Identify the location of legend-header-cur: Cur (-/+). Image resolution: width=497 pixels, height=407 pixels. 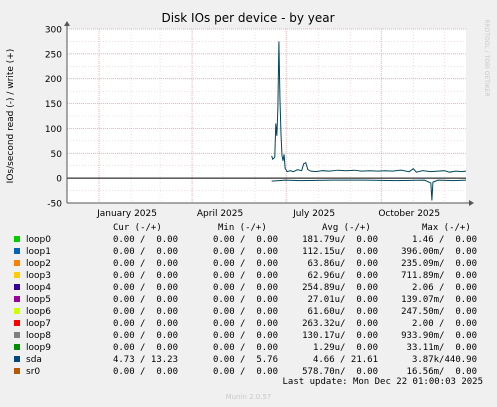
(137, 228).